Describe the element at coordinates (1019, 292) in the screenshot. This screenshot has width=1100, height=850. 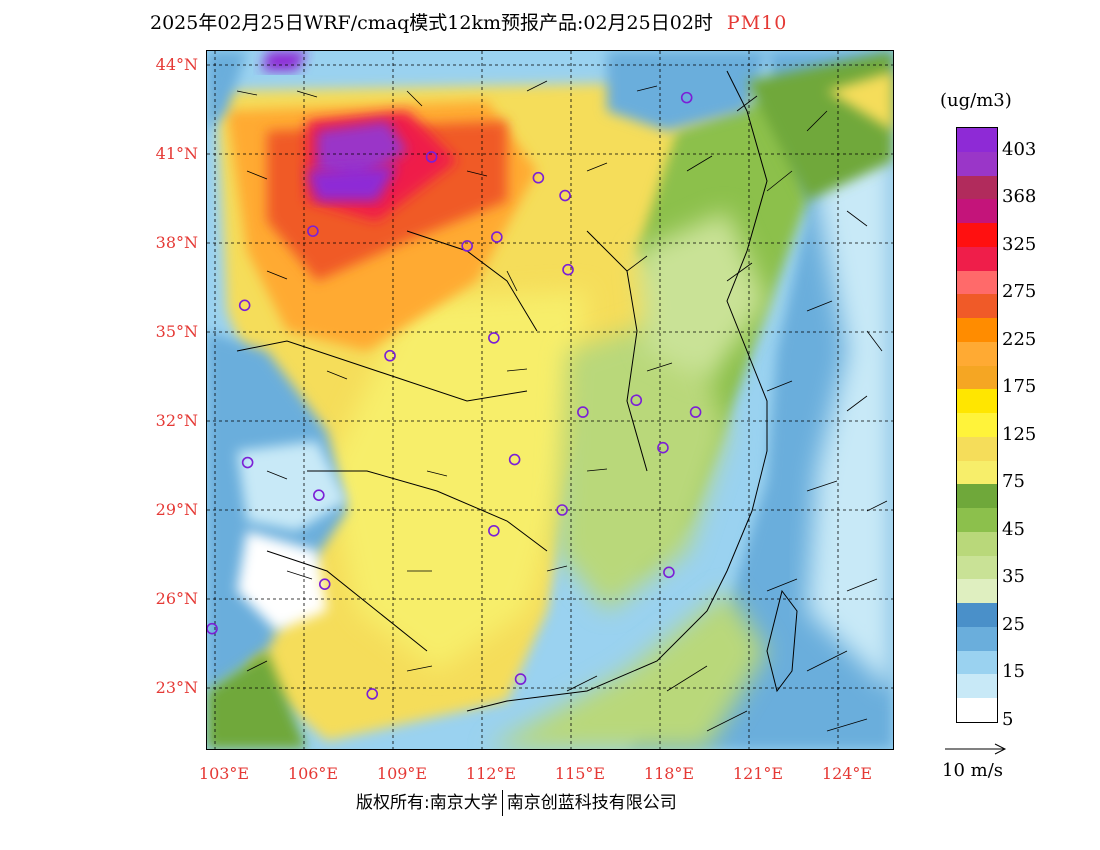
I see `legend-label: 275` at that location.